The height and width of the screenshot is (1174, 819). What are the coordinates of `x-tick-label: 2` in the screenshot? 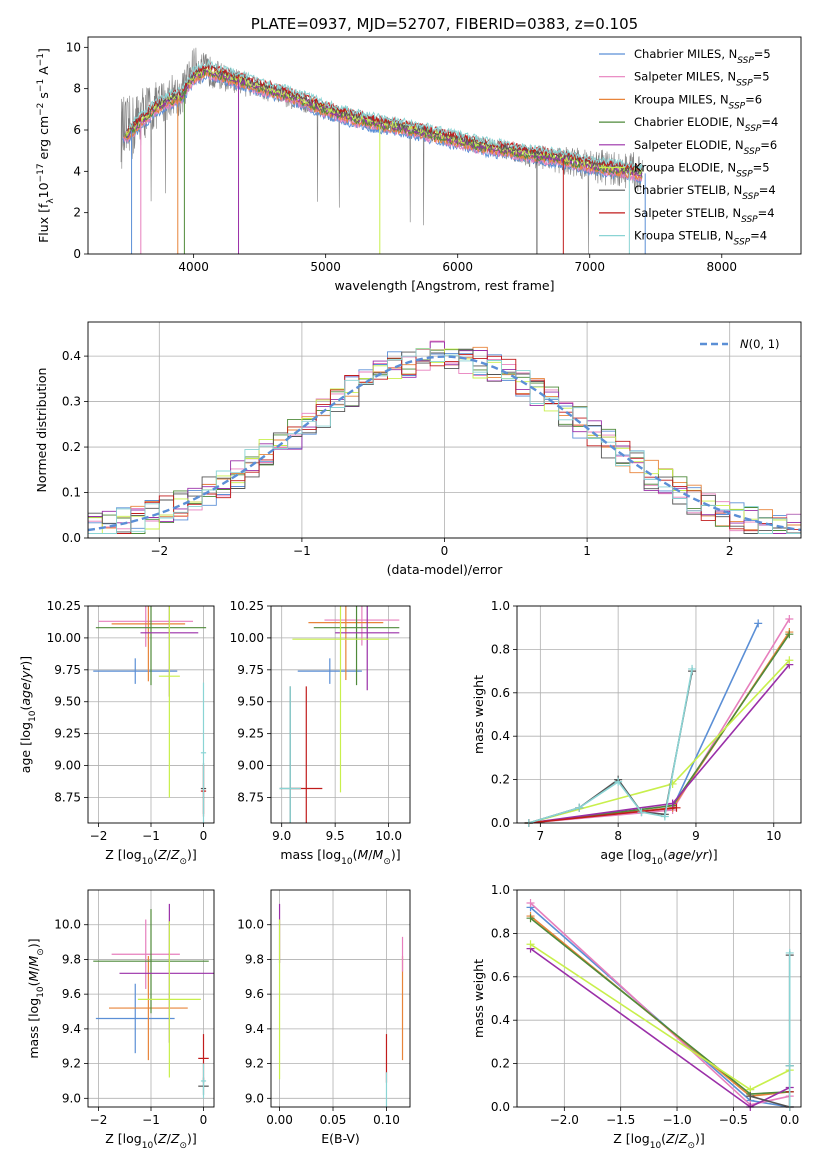 It's located at (730, 551).